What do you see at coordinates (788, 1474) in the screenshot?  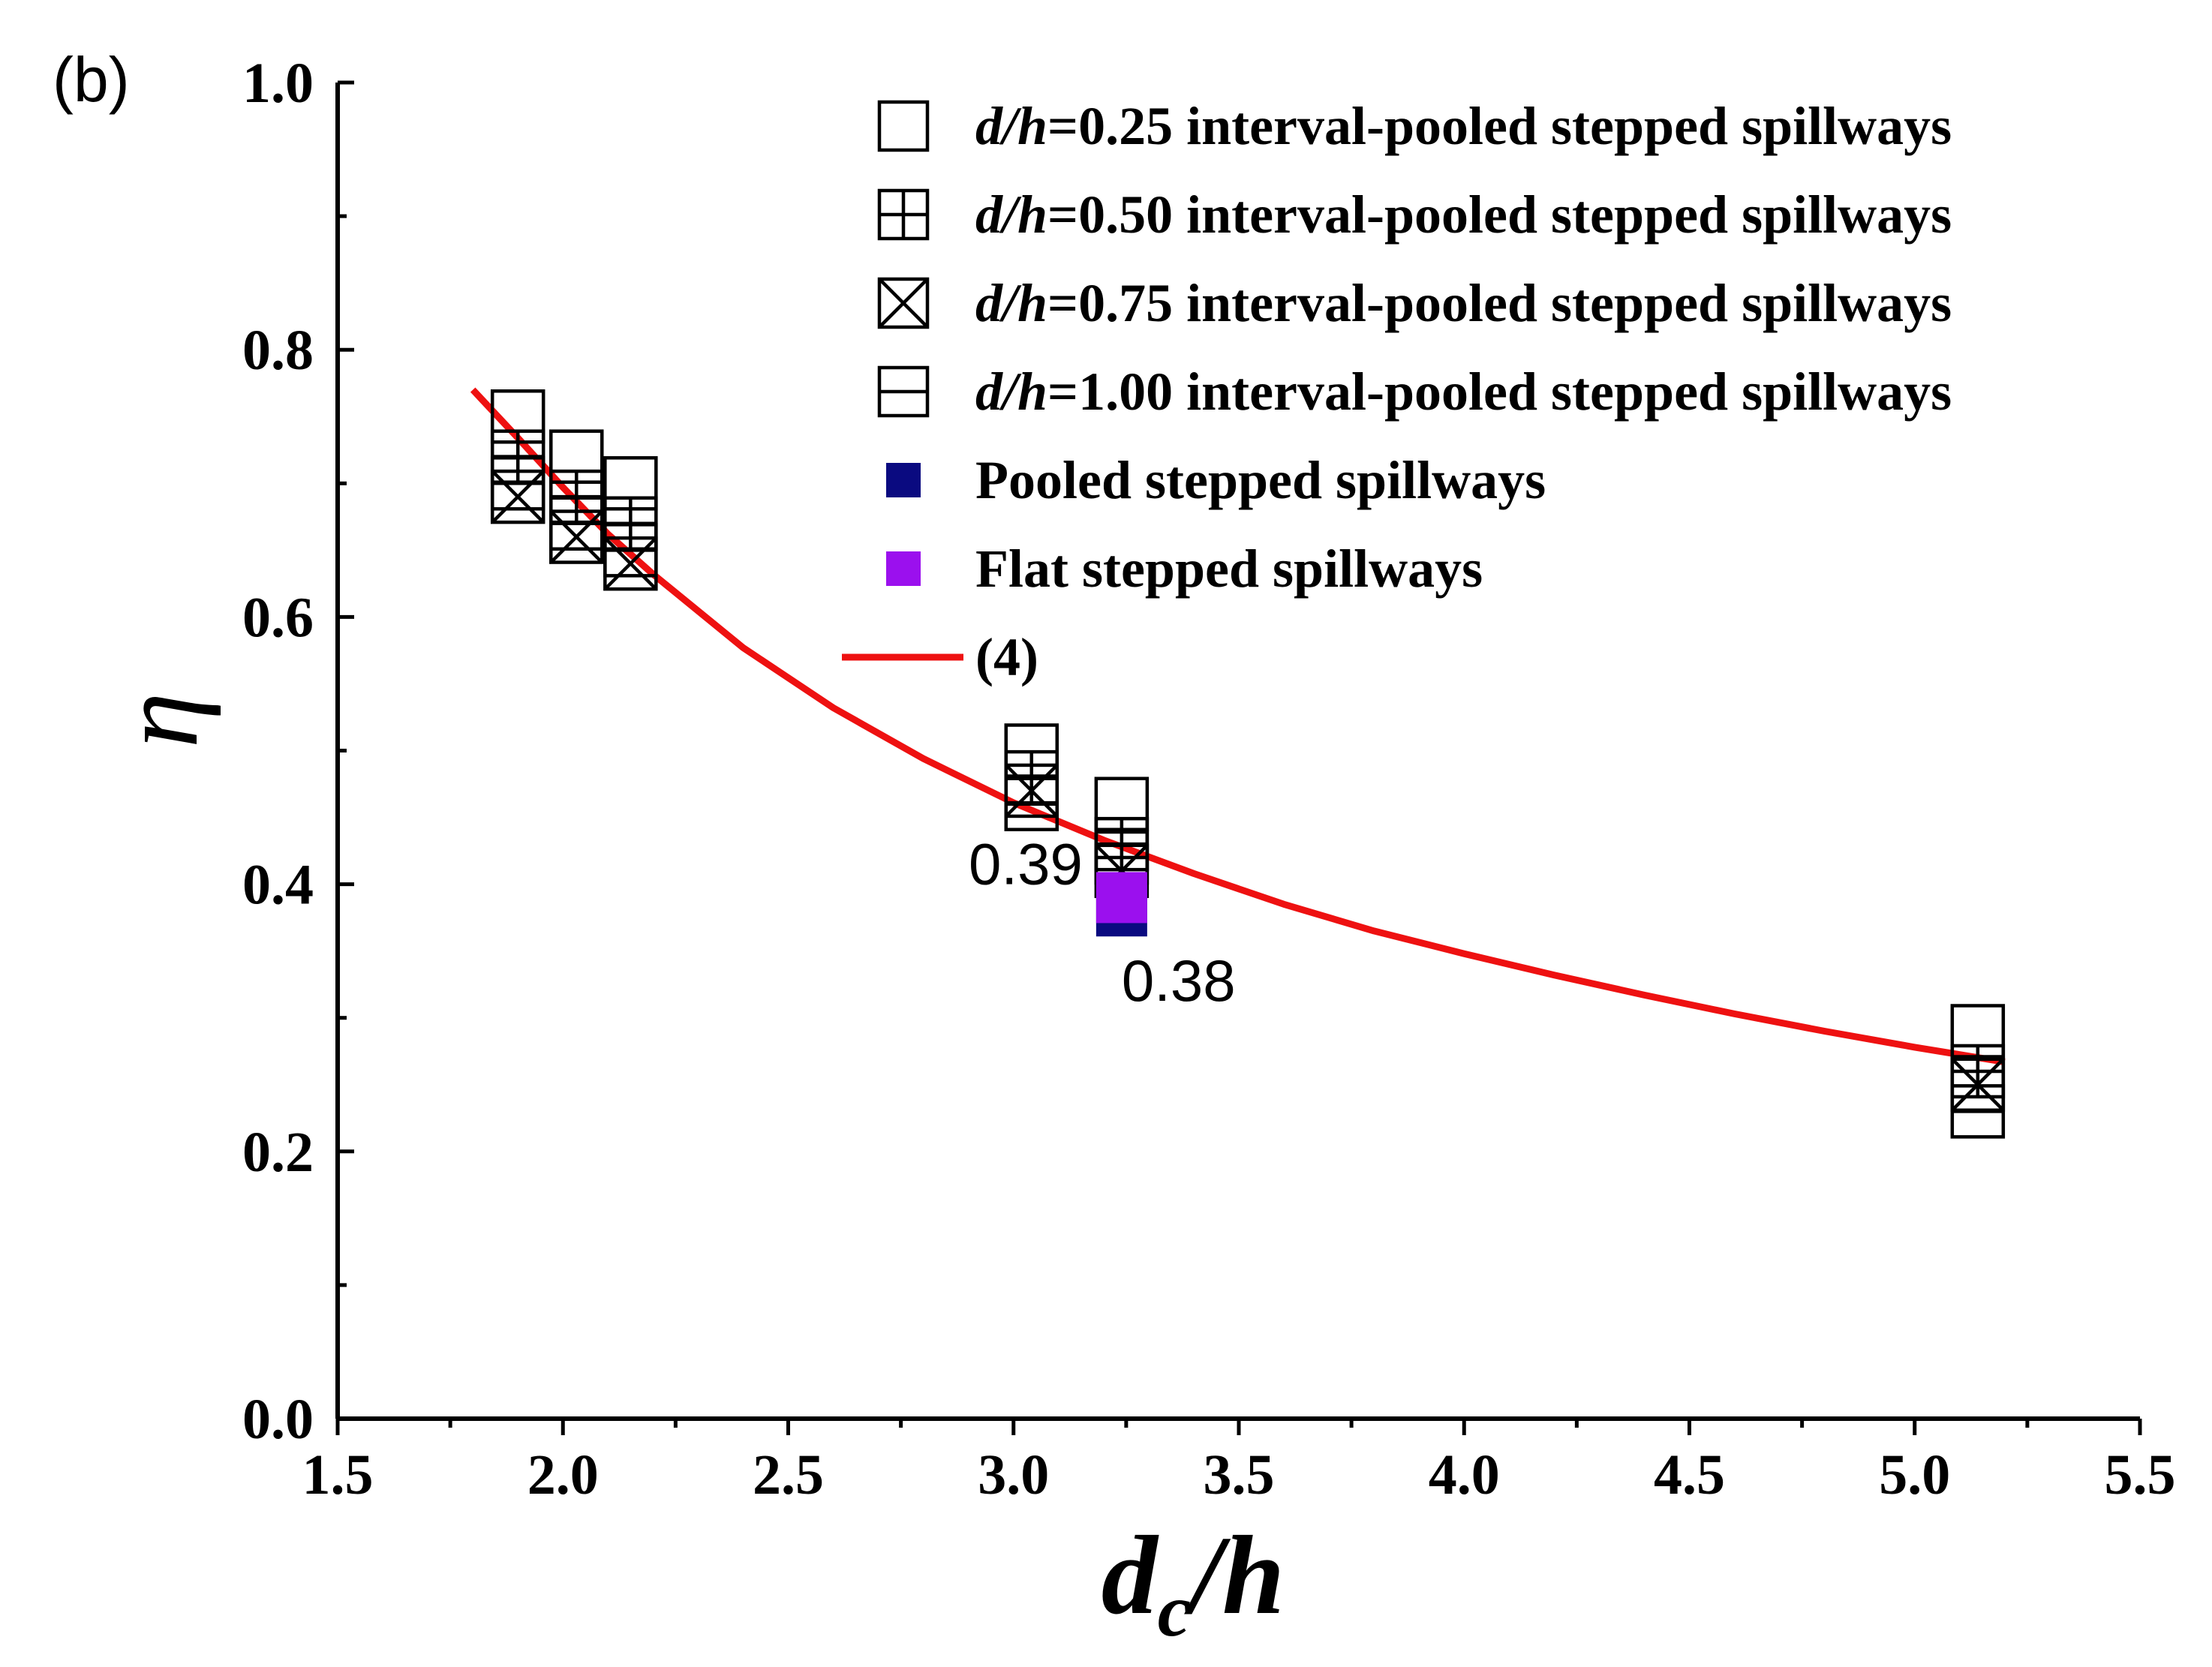 I see `x-tick-label: 2.5` at bounding box center [788, 1474].